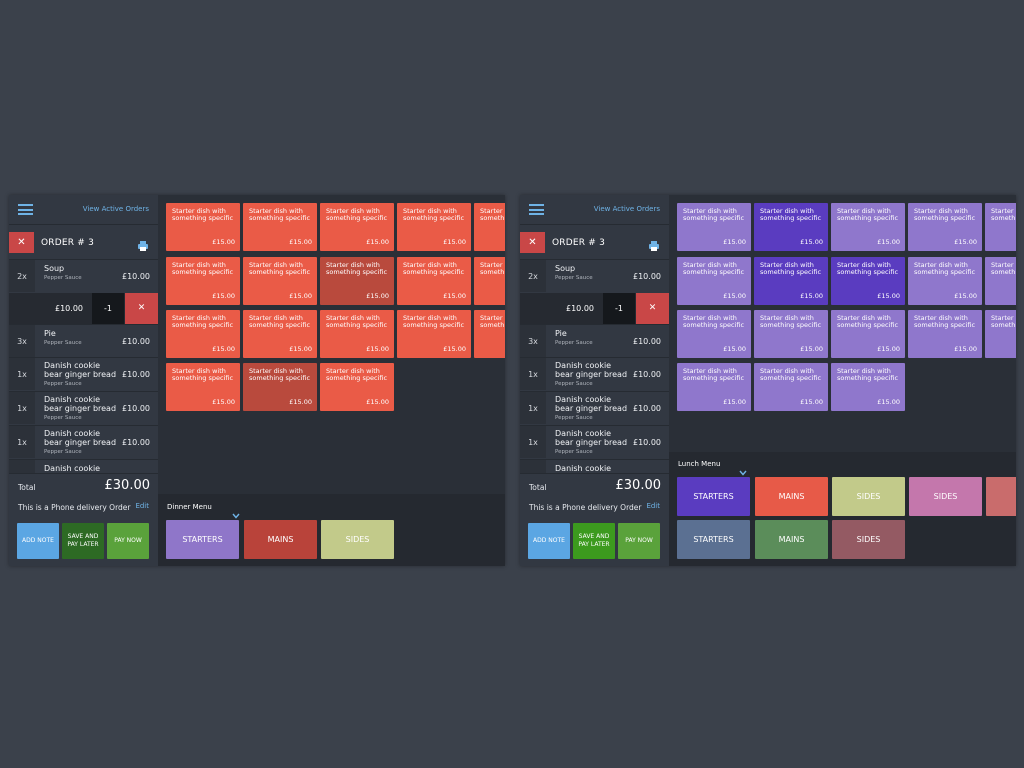 The height and width of the screenshot is (768, 1024). I want to click on total-label: Total, so click(27, 487).